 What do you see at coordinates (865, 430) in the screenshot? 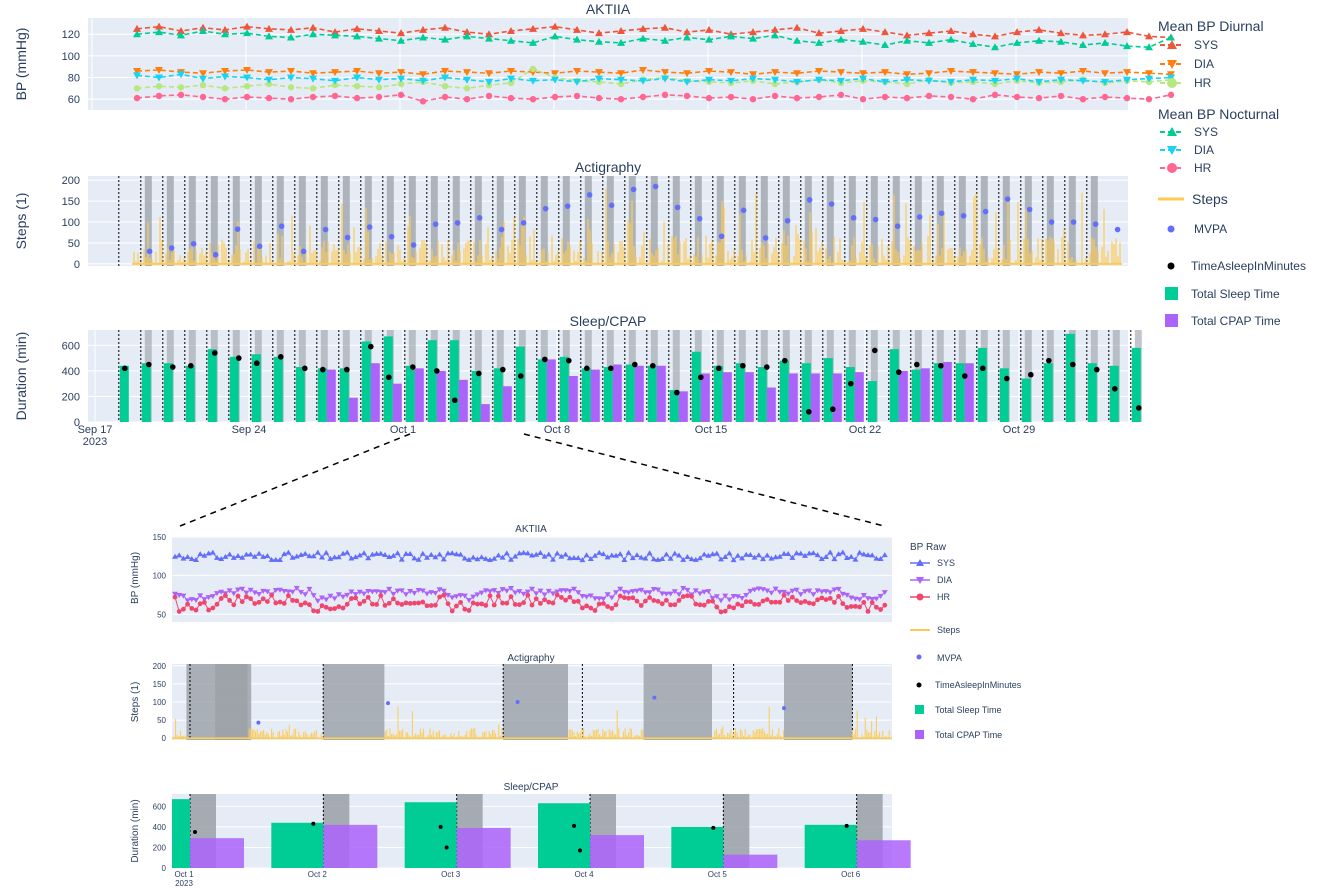
I see `x-tick-label: Oct 22` at bounding box center [865, 430].